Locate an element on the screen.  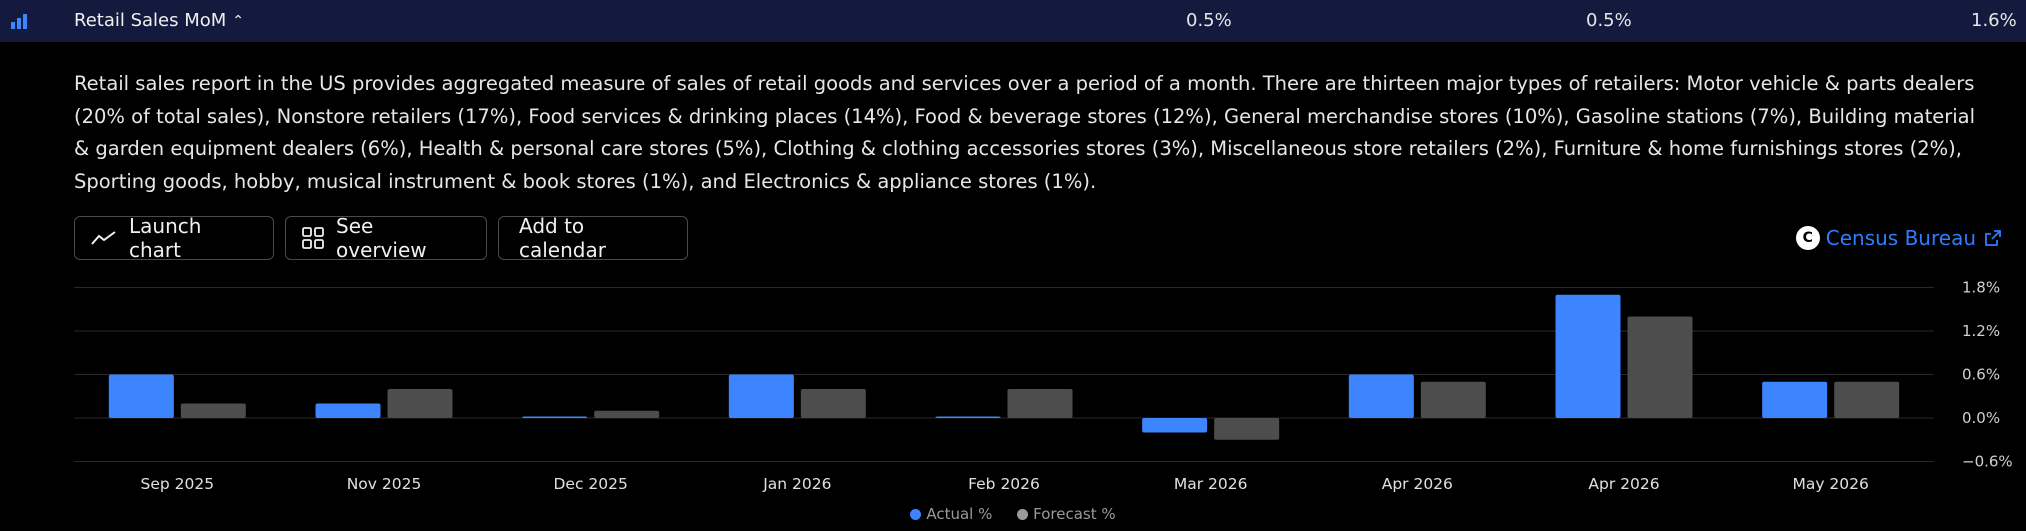
indicator-title-text: Retail Sales MoM is located at coordinates (150, 20).